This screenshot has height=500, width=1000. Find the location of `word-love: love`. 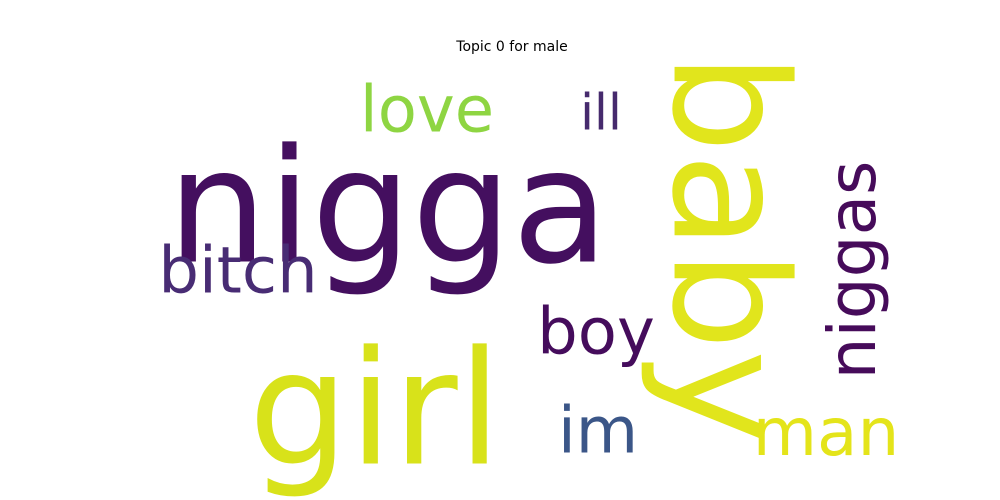

word-love: love is located at coordinates (427, 111).